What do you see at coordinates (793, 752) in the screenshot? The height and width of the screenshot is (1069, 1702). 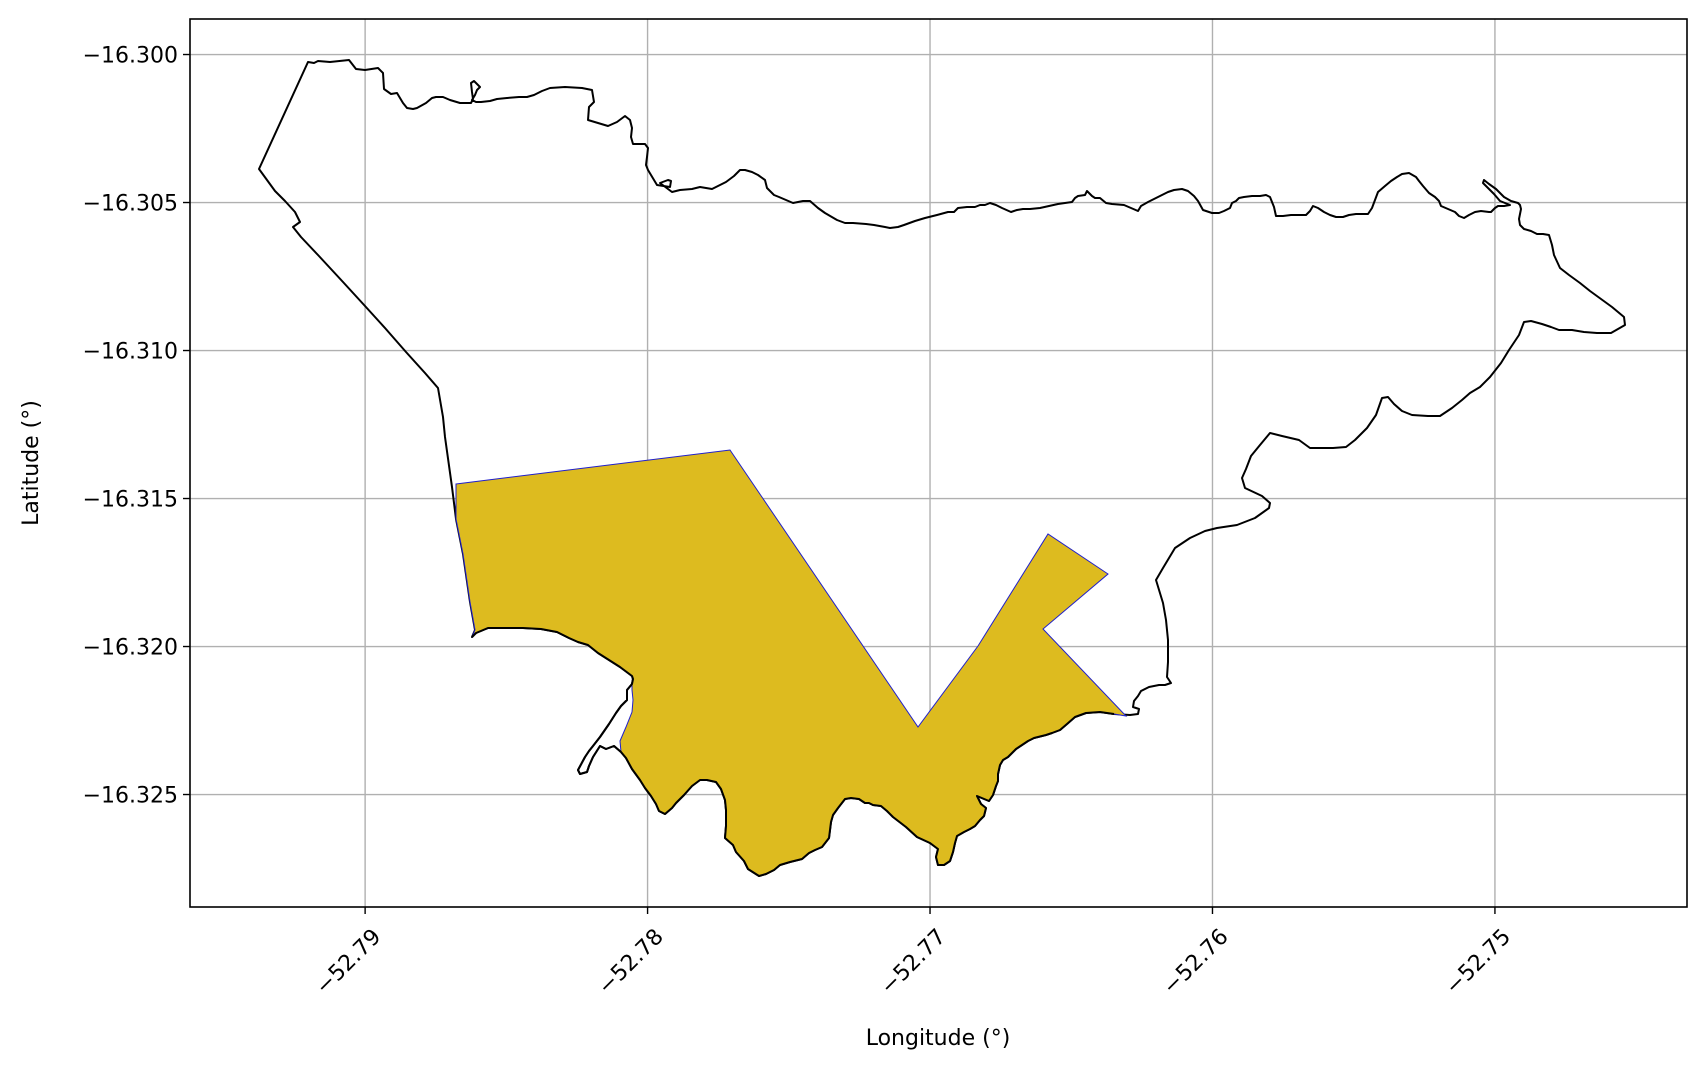 I see `boundary-south-coast` at bounding box center [793, 752].